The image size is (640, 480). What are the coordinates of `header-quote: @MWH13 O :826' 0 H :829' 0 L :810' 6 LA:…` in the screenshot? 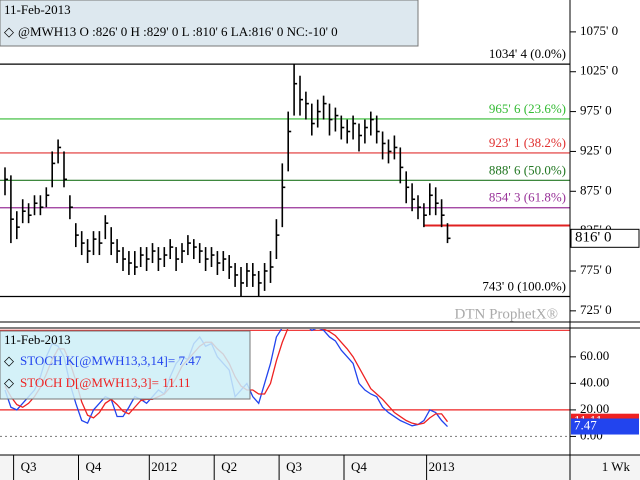 It's located at (178, 31).